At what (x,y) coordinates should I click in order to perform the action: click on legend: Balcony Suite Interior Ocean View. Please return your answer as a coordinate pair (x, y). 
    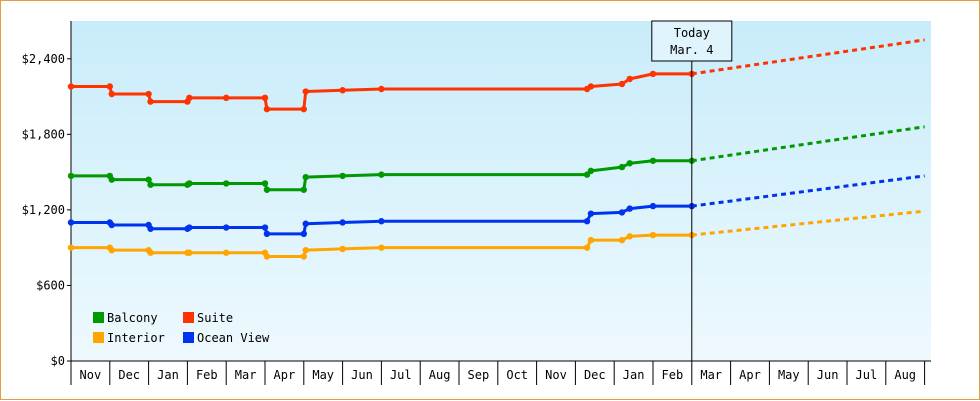
    Looking at the image, I should click on (181, 328).